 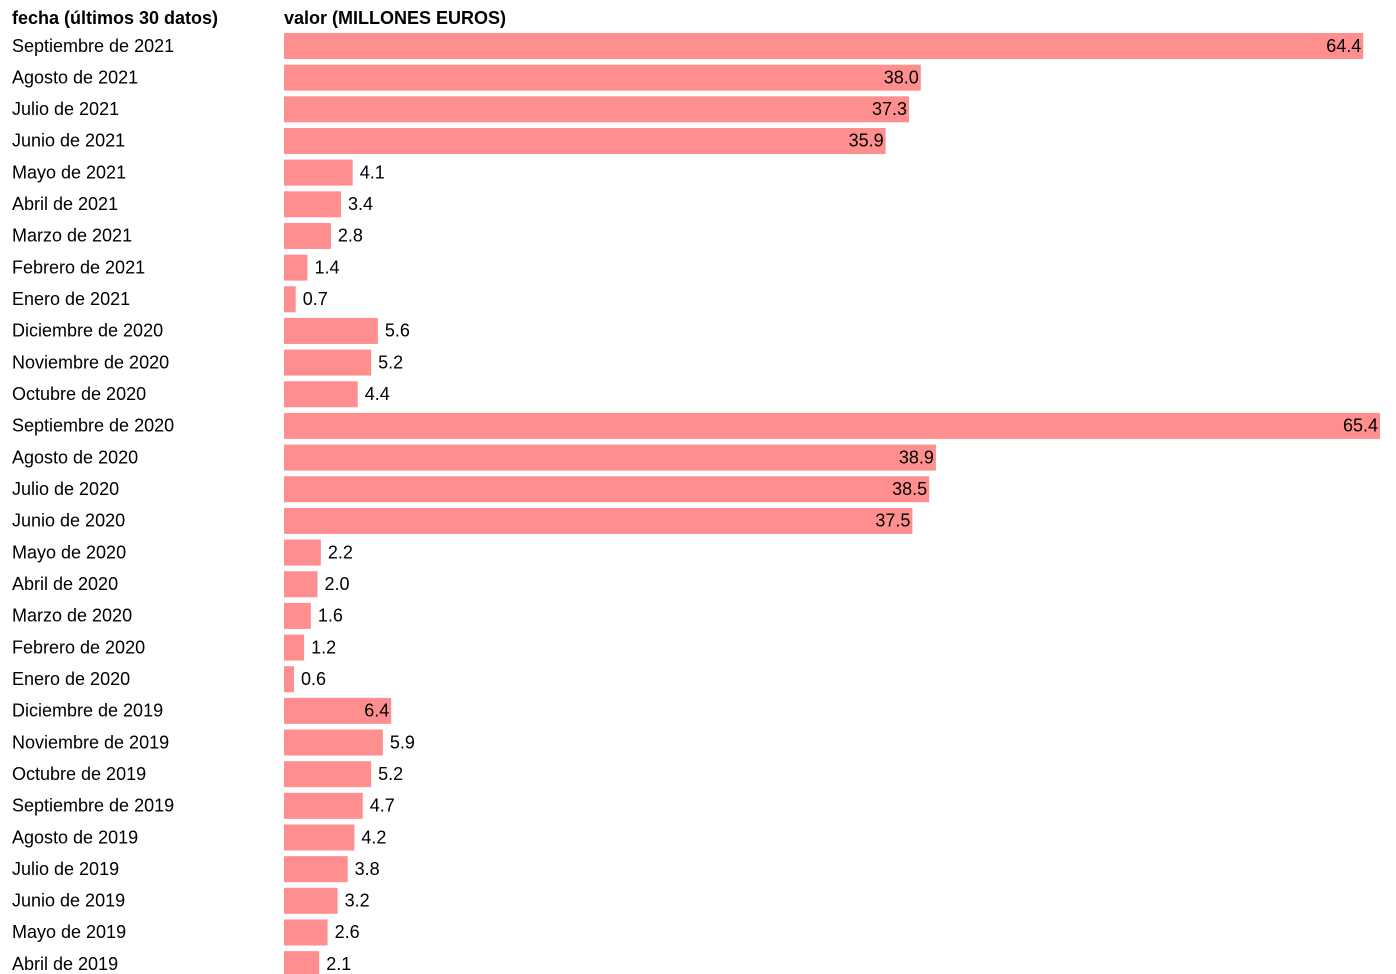 I want to click on value-label: 38.9, so click(x=916, y=457).